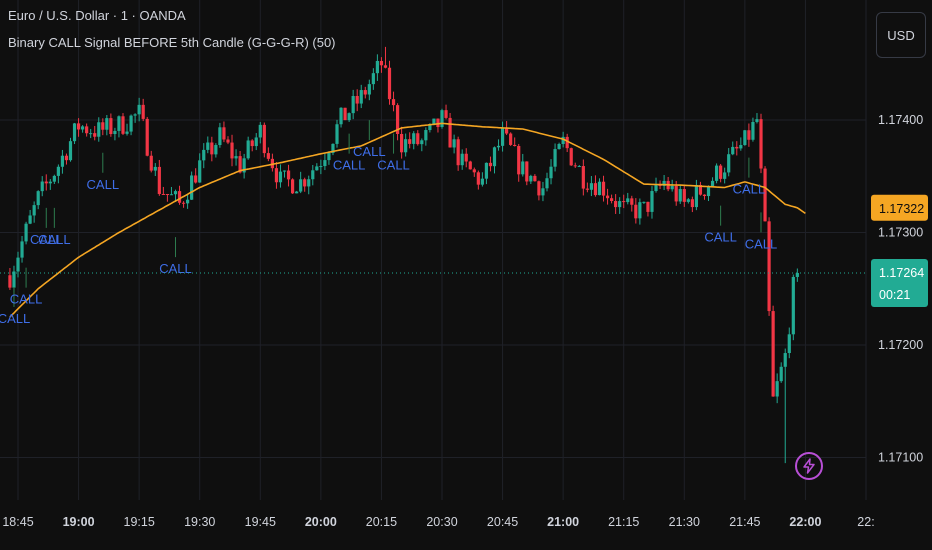  Describe the element at coordinates (901, 35) in the screenshot. I see `currency-button: USD` at that location.